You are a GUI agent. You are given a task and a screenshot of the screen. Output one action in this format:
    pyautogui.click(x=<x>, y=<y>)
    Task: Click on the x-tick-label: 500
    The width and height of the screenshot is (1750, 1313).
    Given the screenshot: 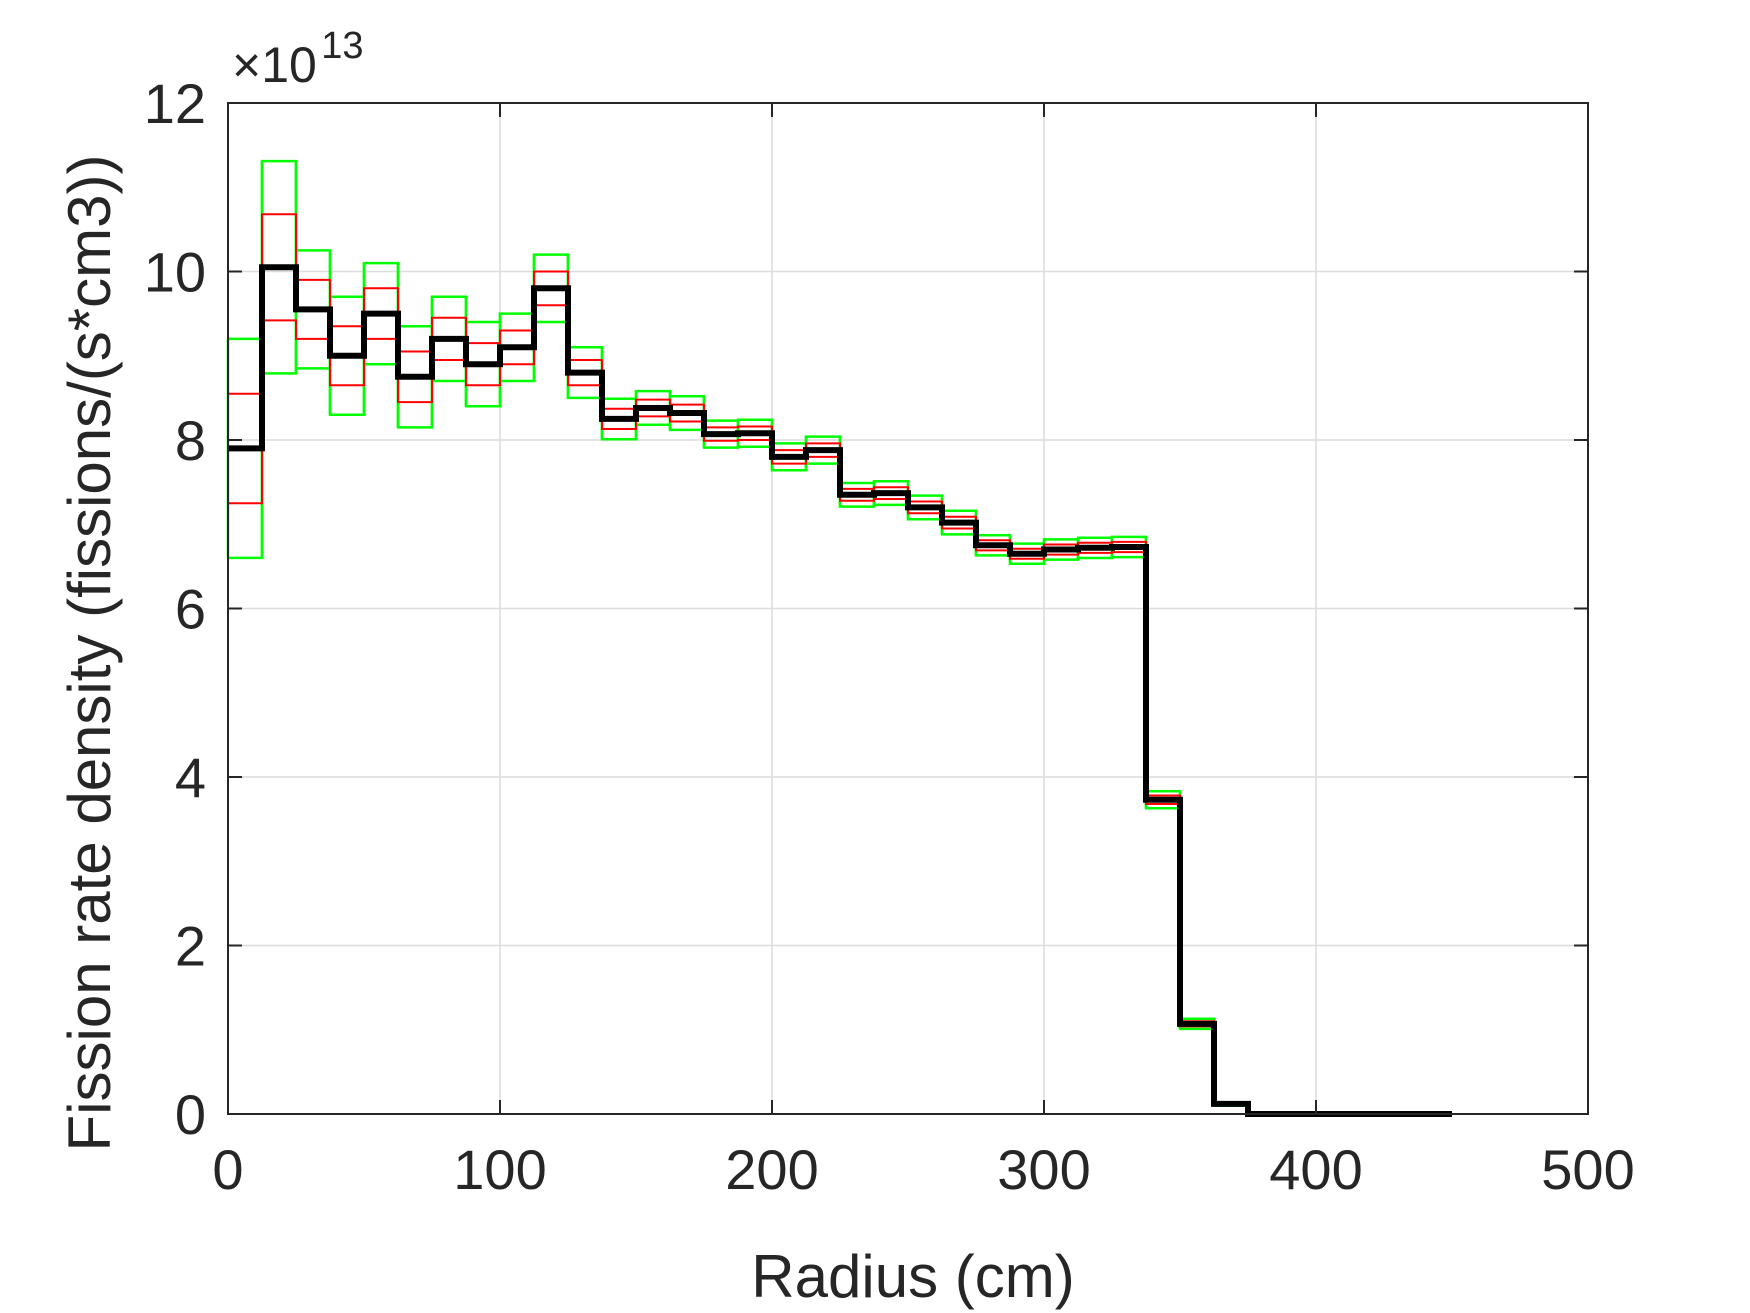 What is the action you would take?
    pyautogui.click(x=1587, y=1169)
    